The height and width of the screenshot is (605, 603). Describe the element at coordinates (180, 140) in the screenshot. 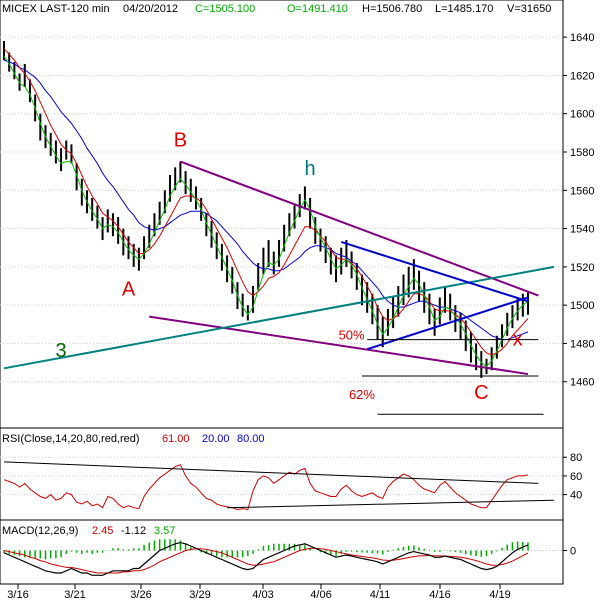

I see `wave-label: B` at that location.